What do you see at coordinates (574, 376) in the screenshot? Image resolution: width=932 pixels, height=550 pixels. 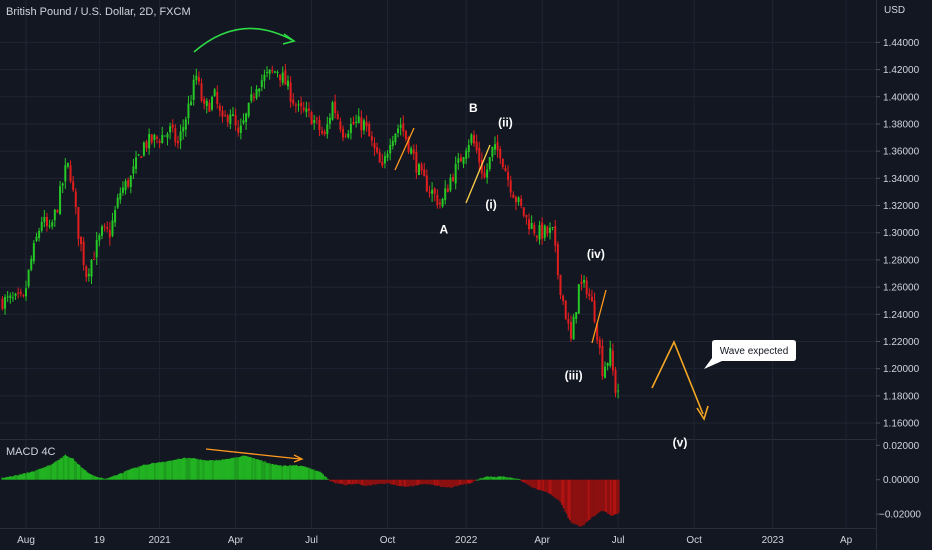 I see `wave-label: (iii)` at bounding box center [574, 376].